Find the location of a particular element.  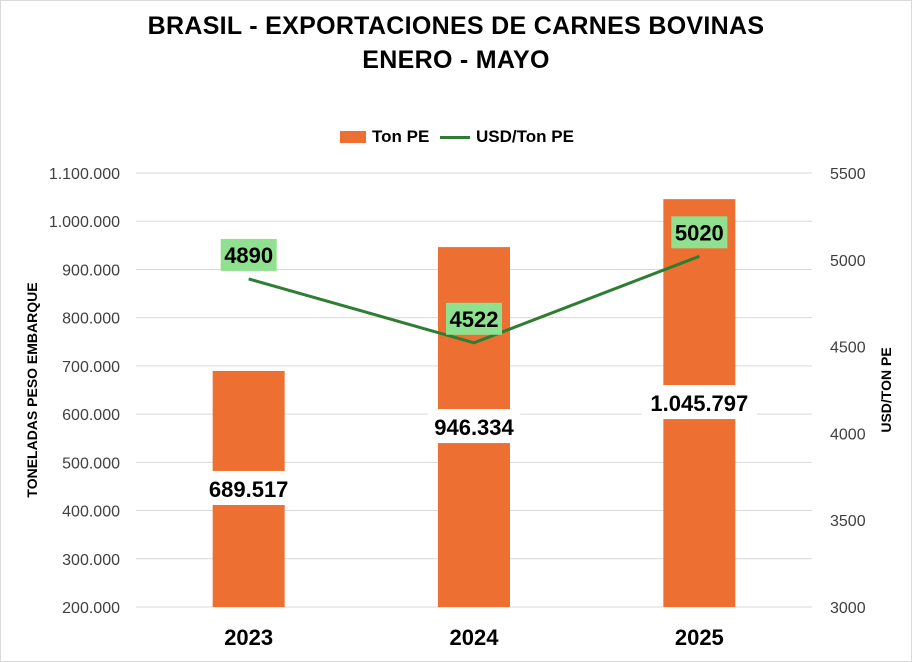

line-data-label: 5020 is located at coordinates (699, 232).